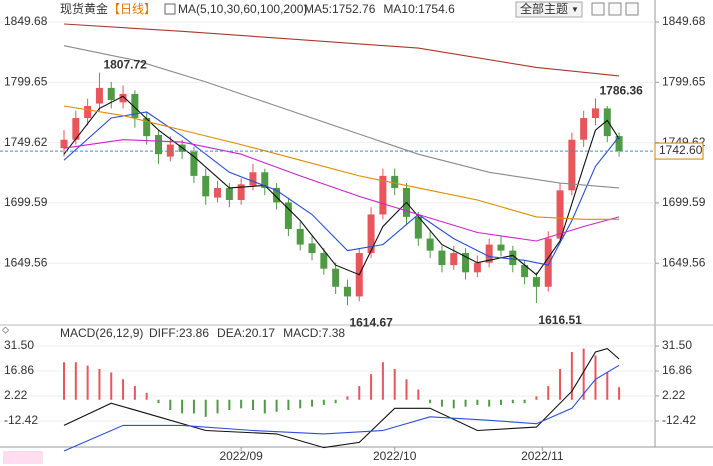 The width and height of the screenshot is (713, 466). I want to click on legend-entry: MA5:1752.76, so click(340, 9).